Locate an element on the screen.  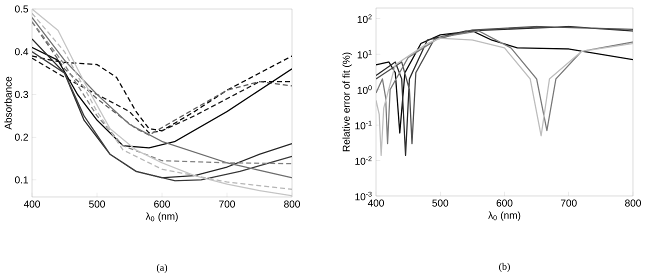
y-tick-label: 10$^{-1}$ is located at coordinates (363, 125).